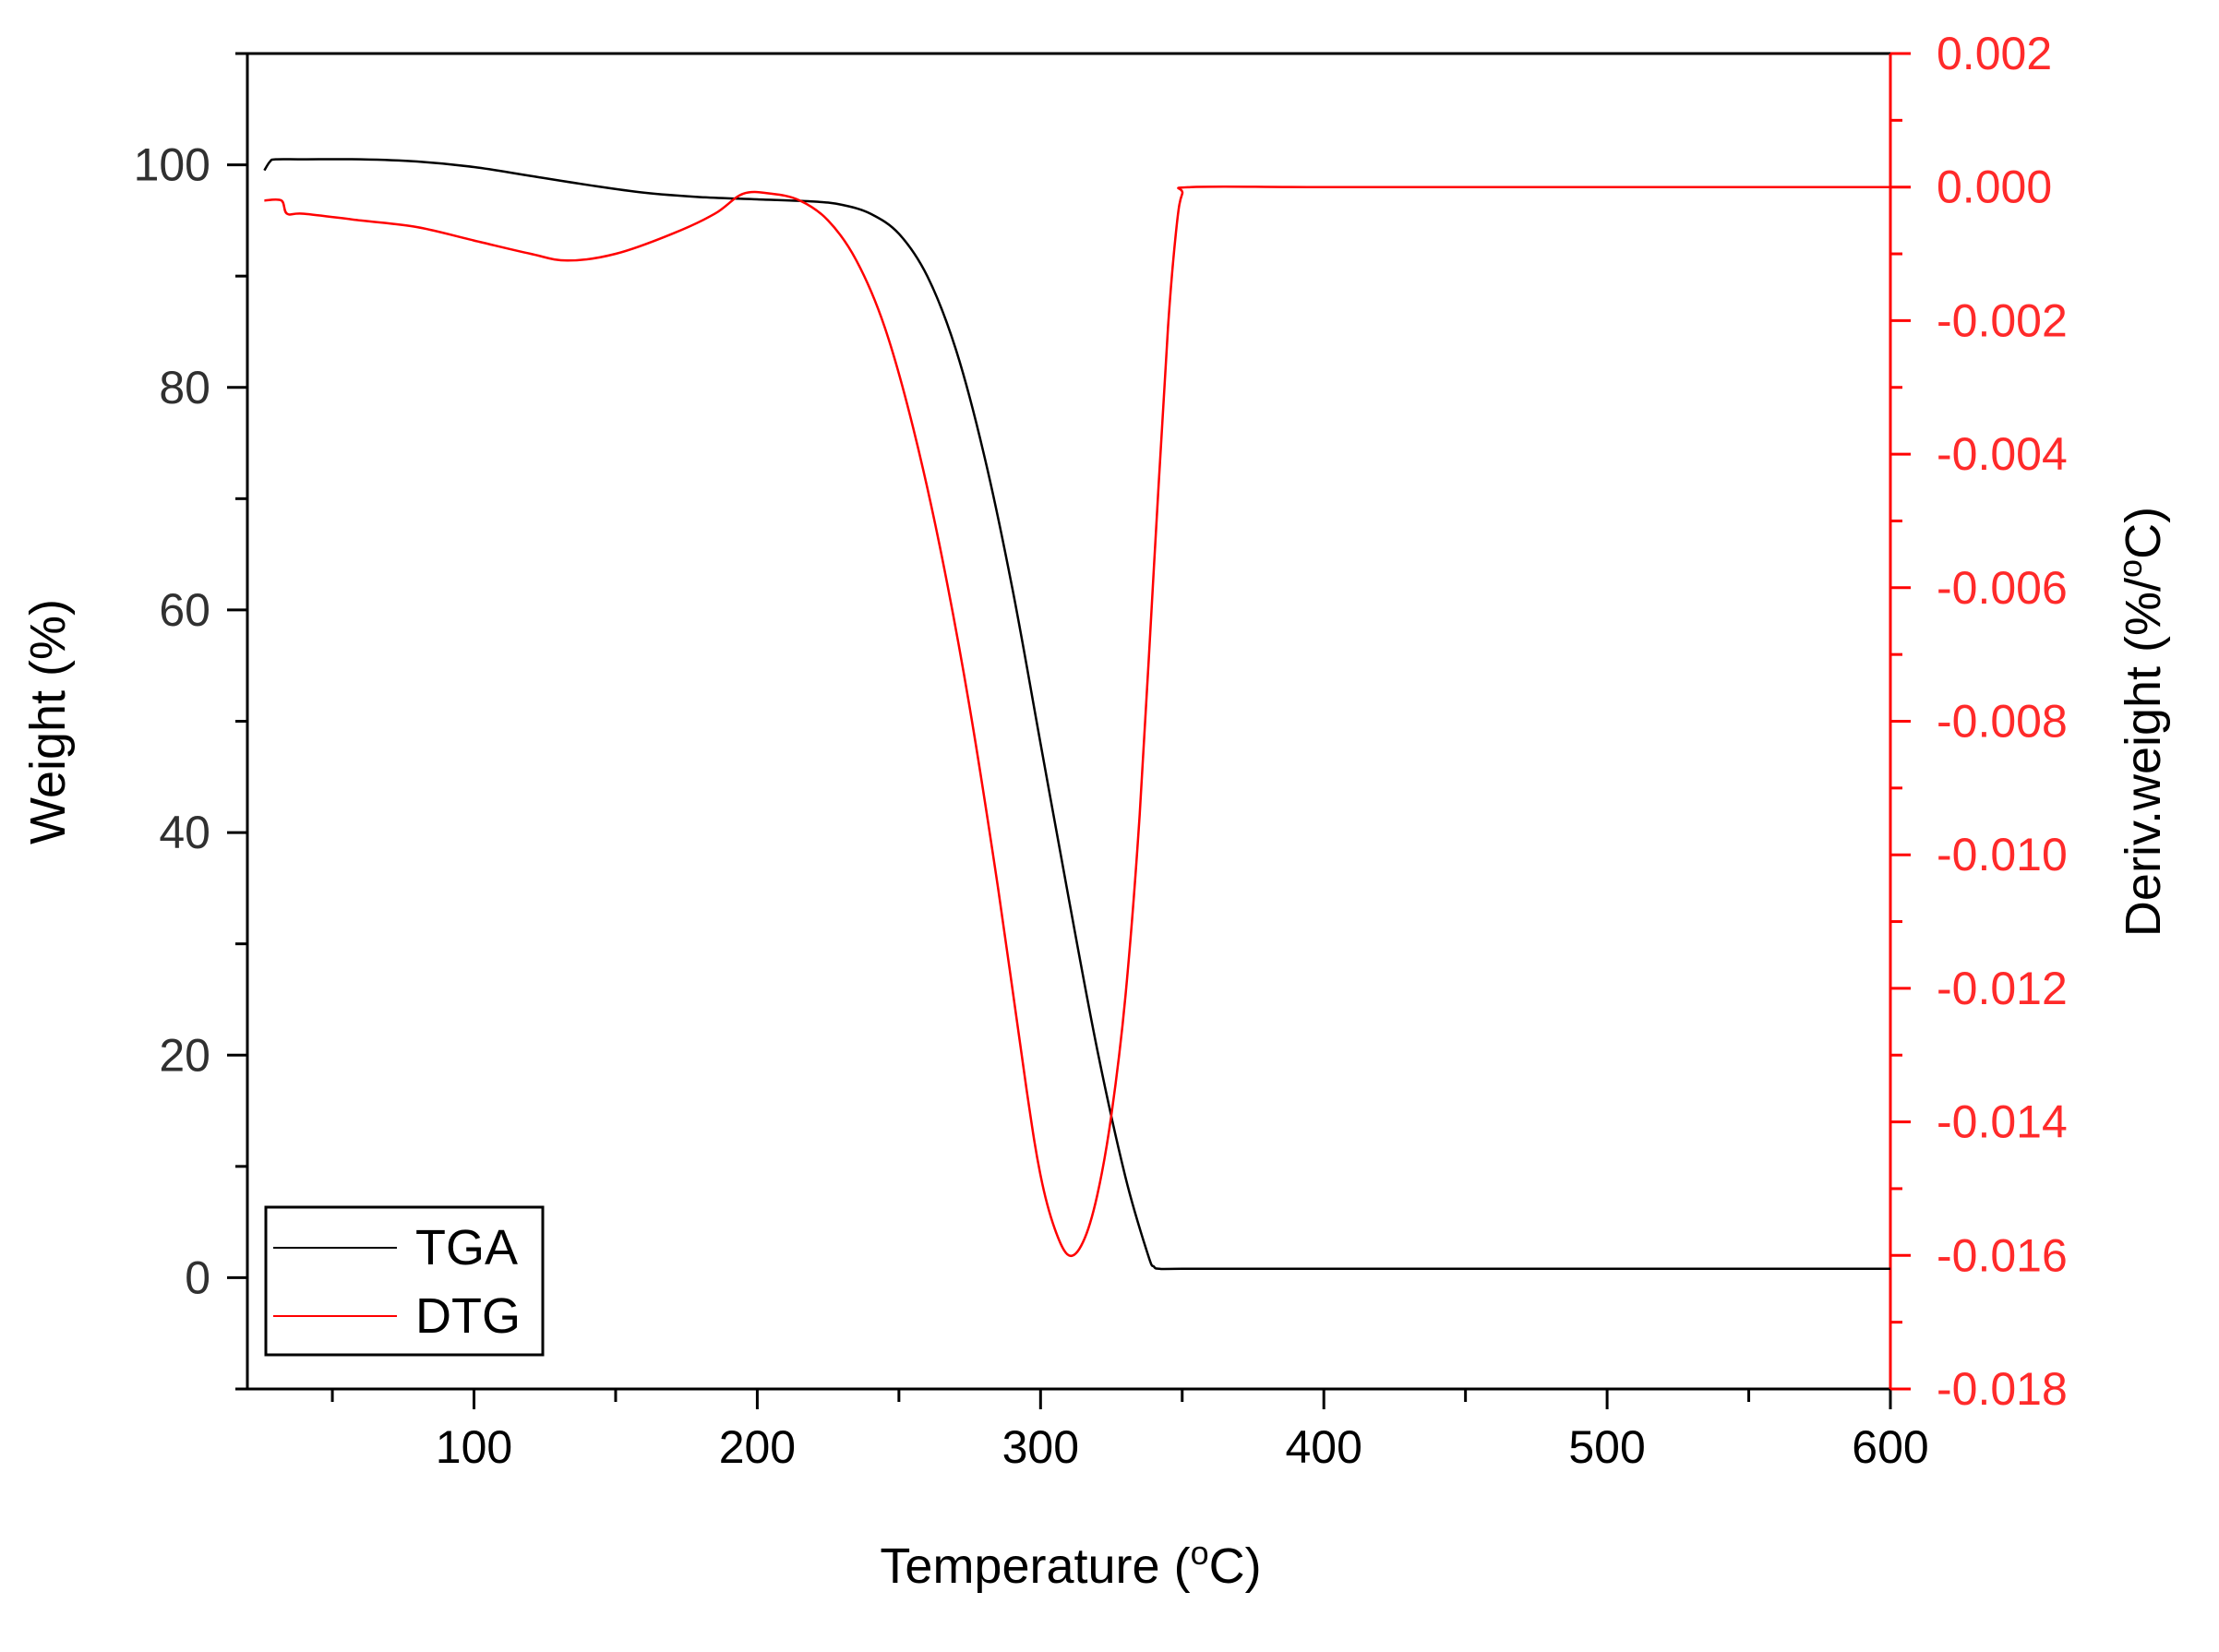  Describe the element at coordinates (184, 388) in the screenshot. I see `y-tick-label: 80` at that location.